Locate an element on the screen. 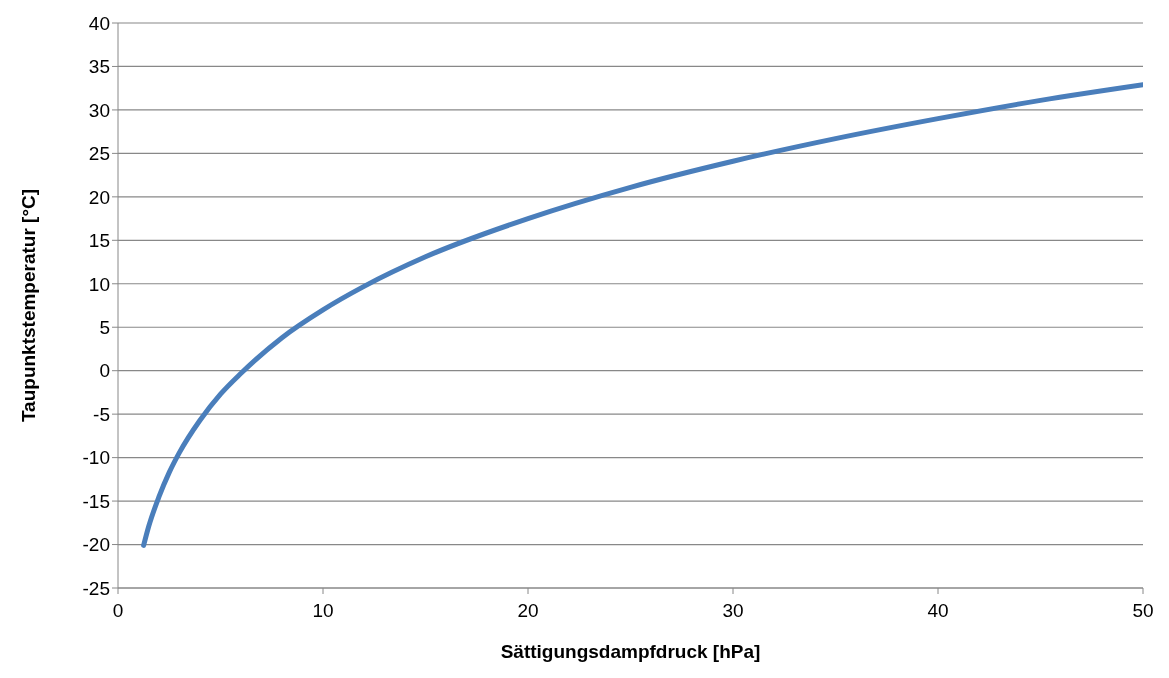 Image resolution: width=1169 pixels, height=678 pixels. y-tick-label: 15 is located at coordinates (99, 241).